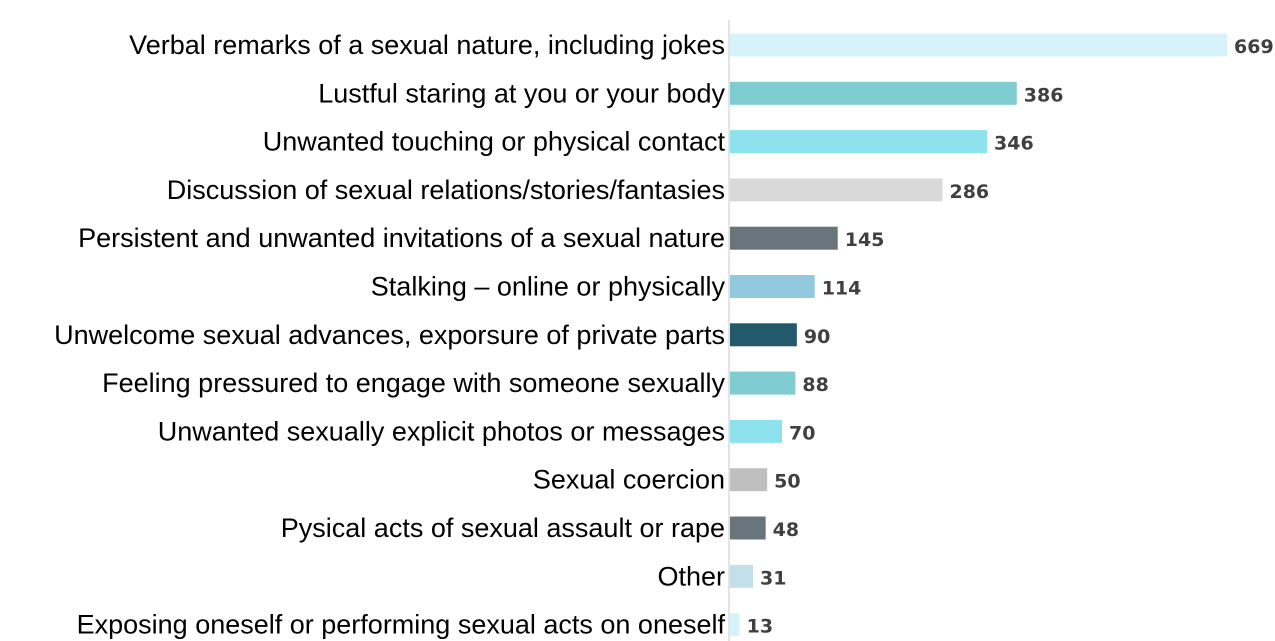  Describe the element at coordinates (629, 480) in the screenshot. I see `category-label: Sexual coercion` at that location.